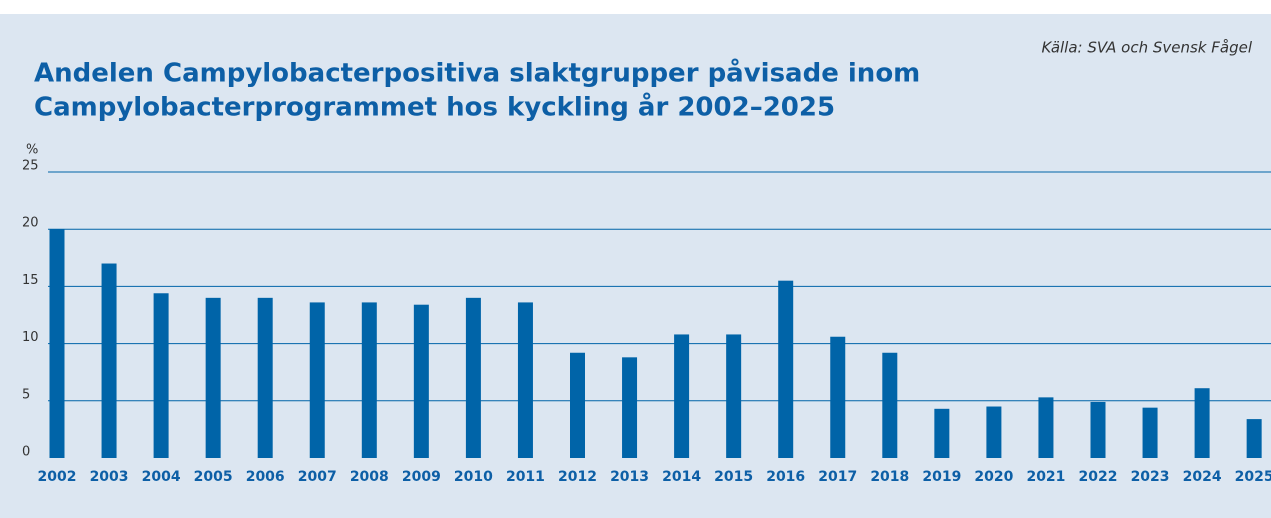 Image resolution: width=1271 pixels, height=518 pixels. I want to click on x-tick-label: 2008, so click(369, 477).